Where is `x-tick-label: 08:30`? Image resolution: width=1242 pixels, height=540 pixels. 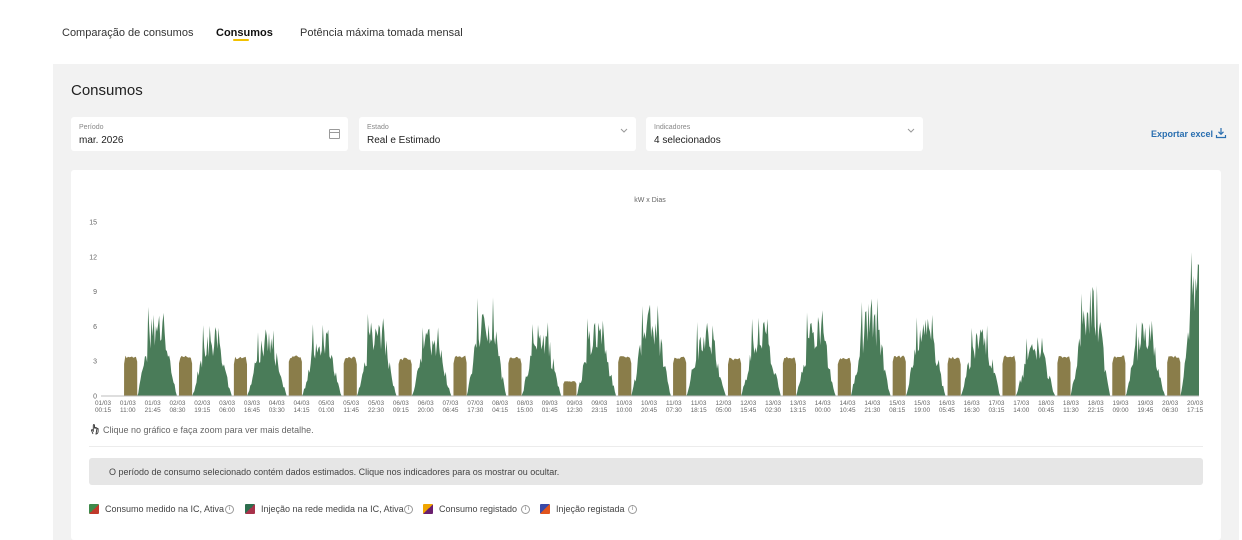
x-tick-label: 08:30 is located at coordinates (177, 410).